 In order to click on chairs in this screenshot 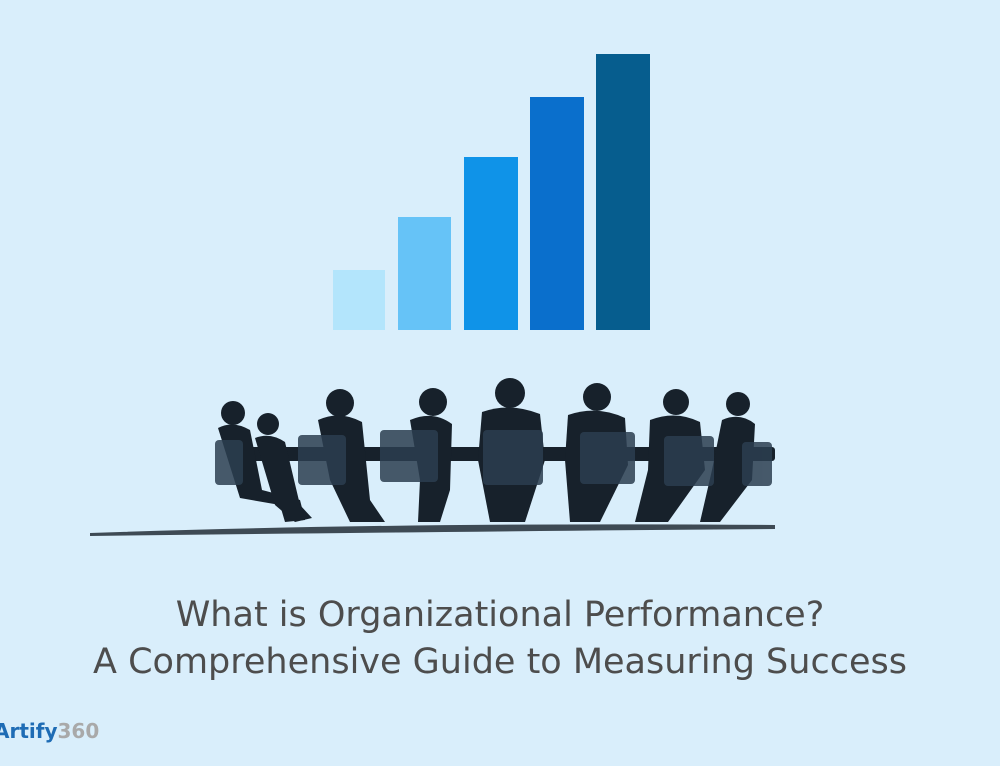, I will do `click(493, 458)`.